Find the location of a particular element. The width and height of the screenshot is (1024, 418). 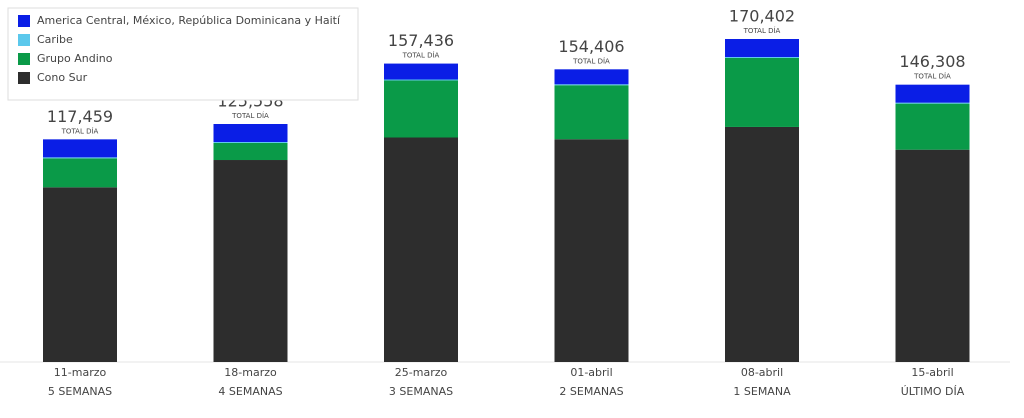

x-sublabel: 5 SEMANAS is located at coordinates (80, 391).